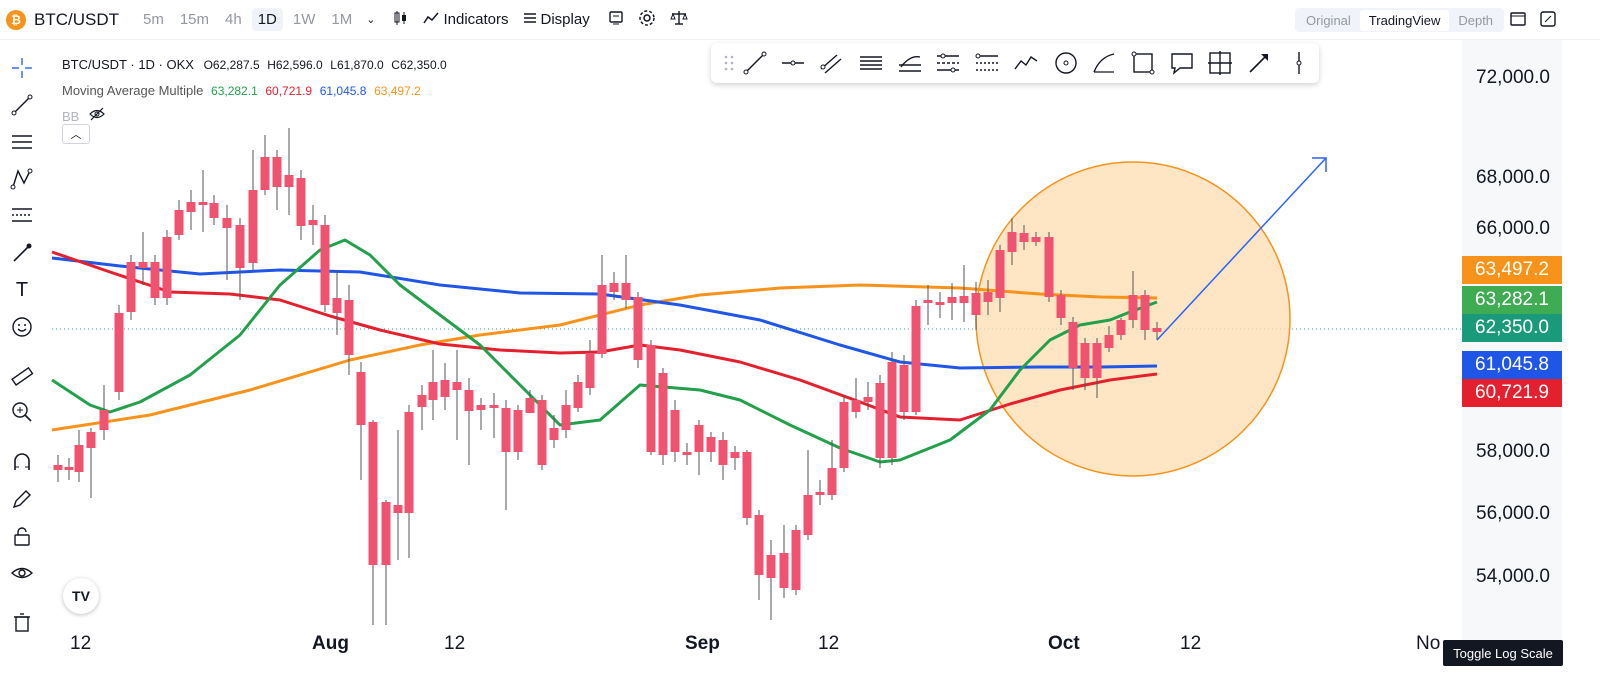 The width and height of the screenshot is (1600, 683). Describe the element at coordinates (647, 20) in the screenshot. I see `gear-icon` at that location.